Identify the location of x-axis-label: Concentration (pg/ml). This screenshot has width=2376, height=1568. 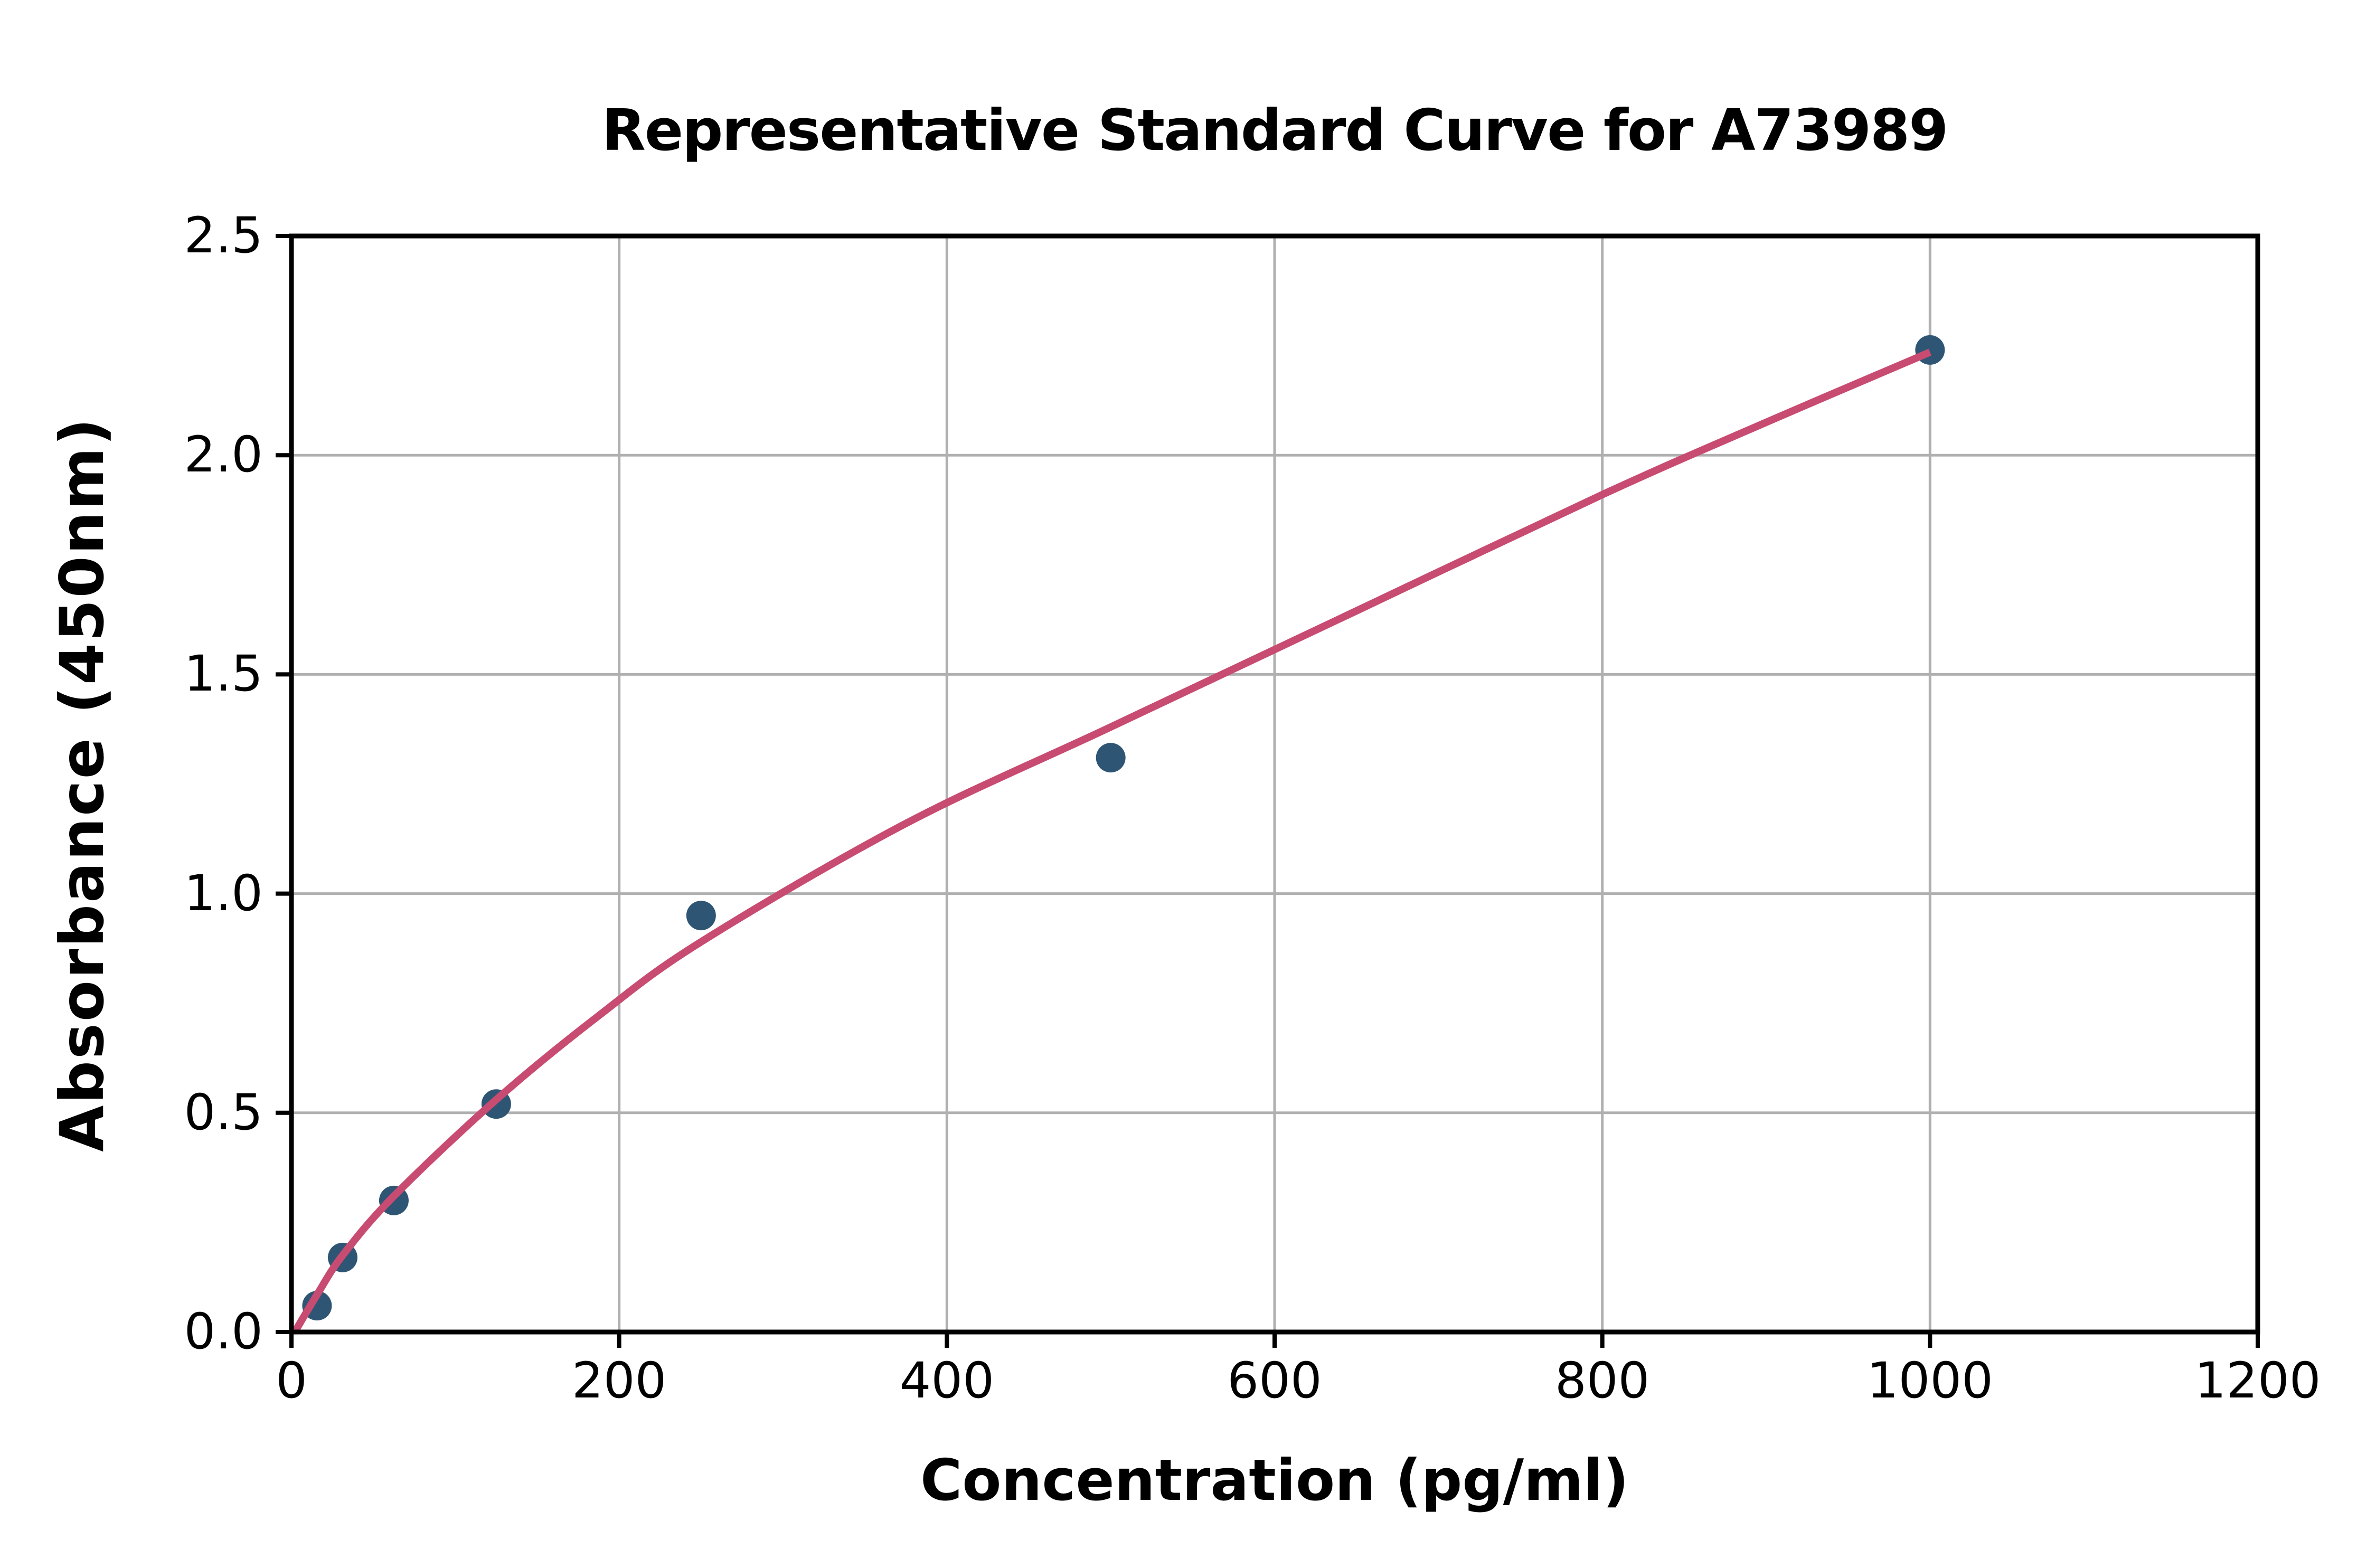
(1274, 1481).